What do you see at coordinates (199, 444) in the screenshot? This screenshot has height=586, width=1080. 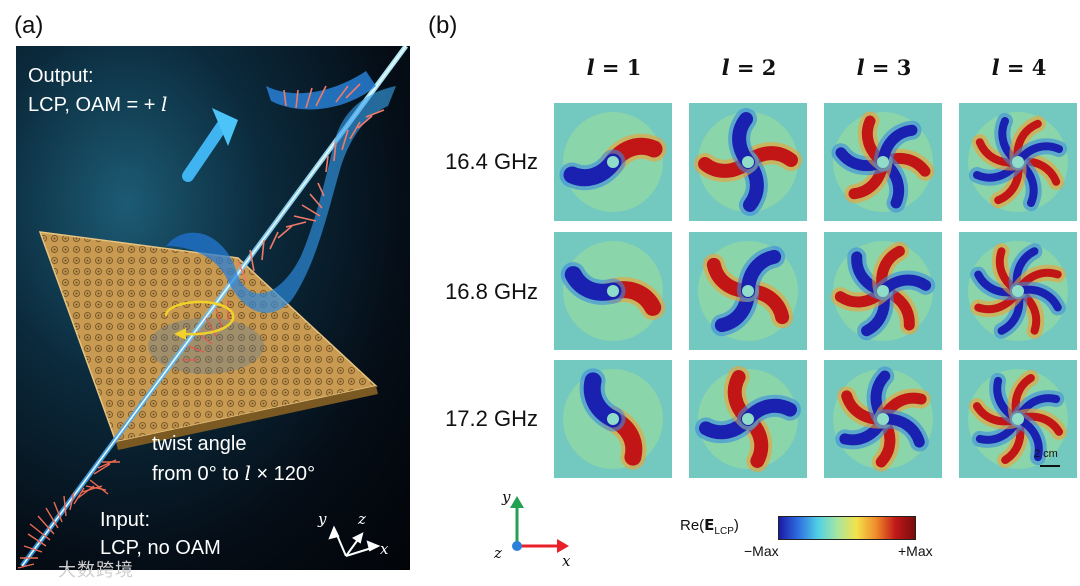 I see `twist-title: twist angle` at bounding box center [199, 444].